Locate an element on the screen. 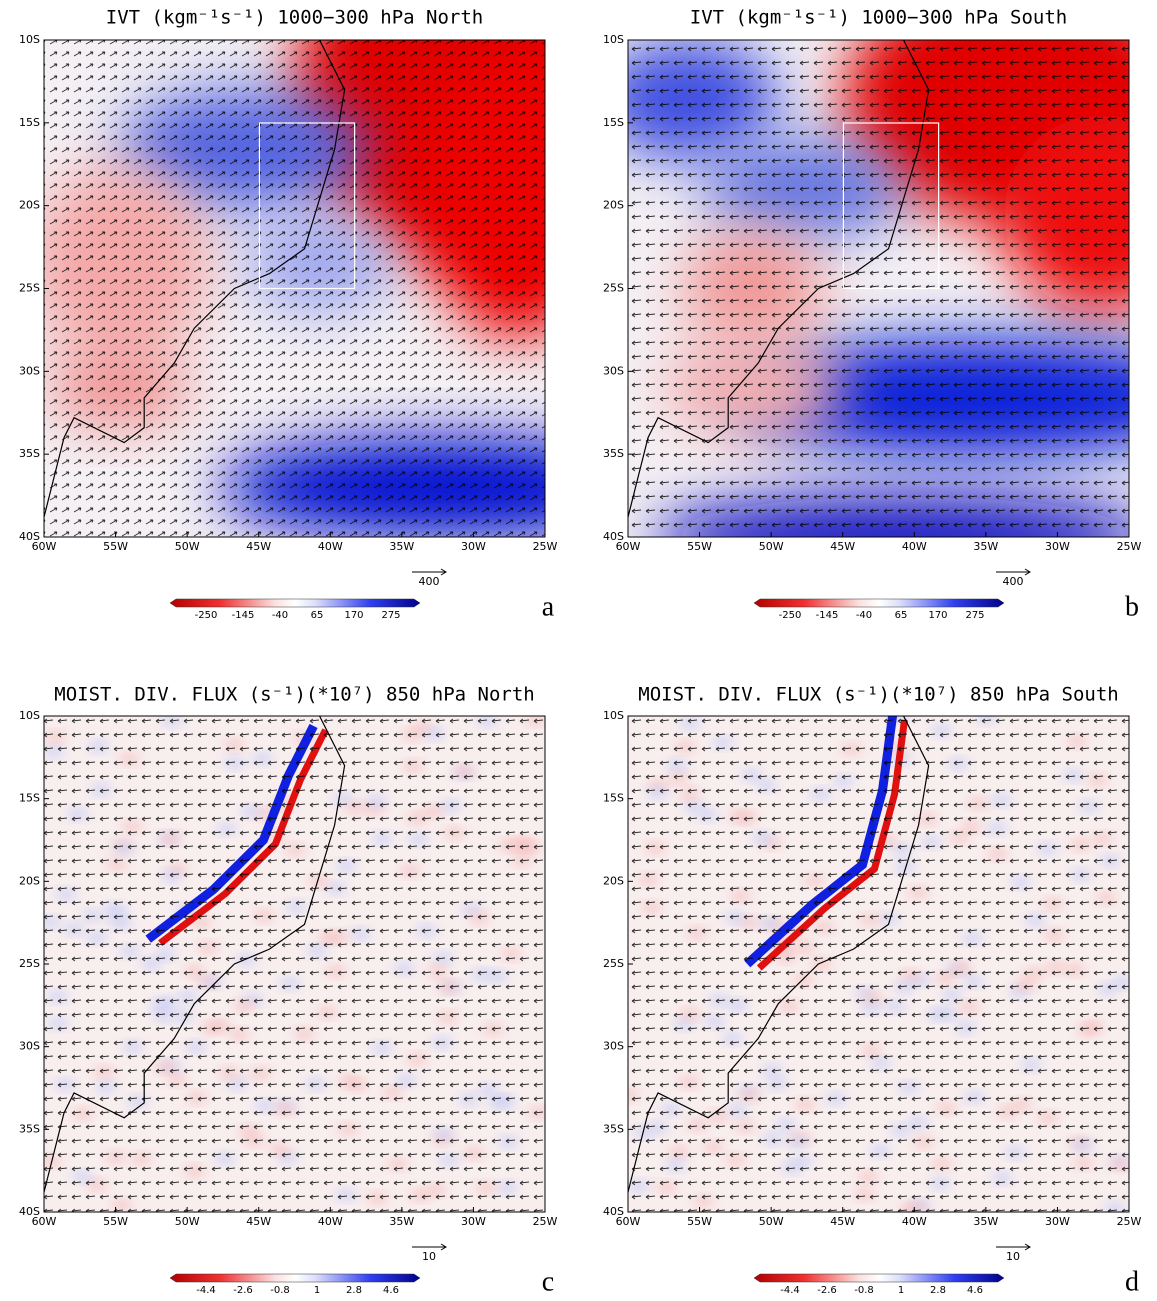 This screenshot has width=1157, height=1301. colorbar-label: -40 is located at coordinates (864, 615).